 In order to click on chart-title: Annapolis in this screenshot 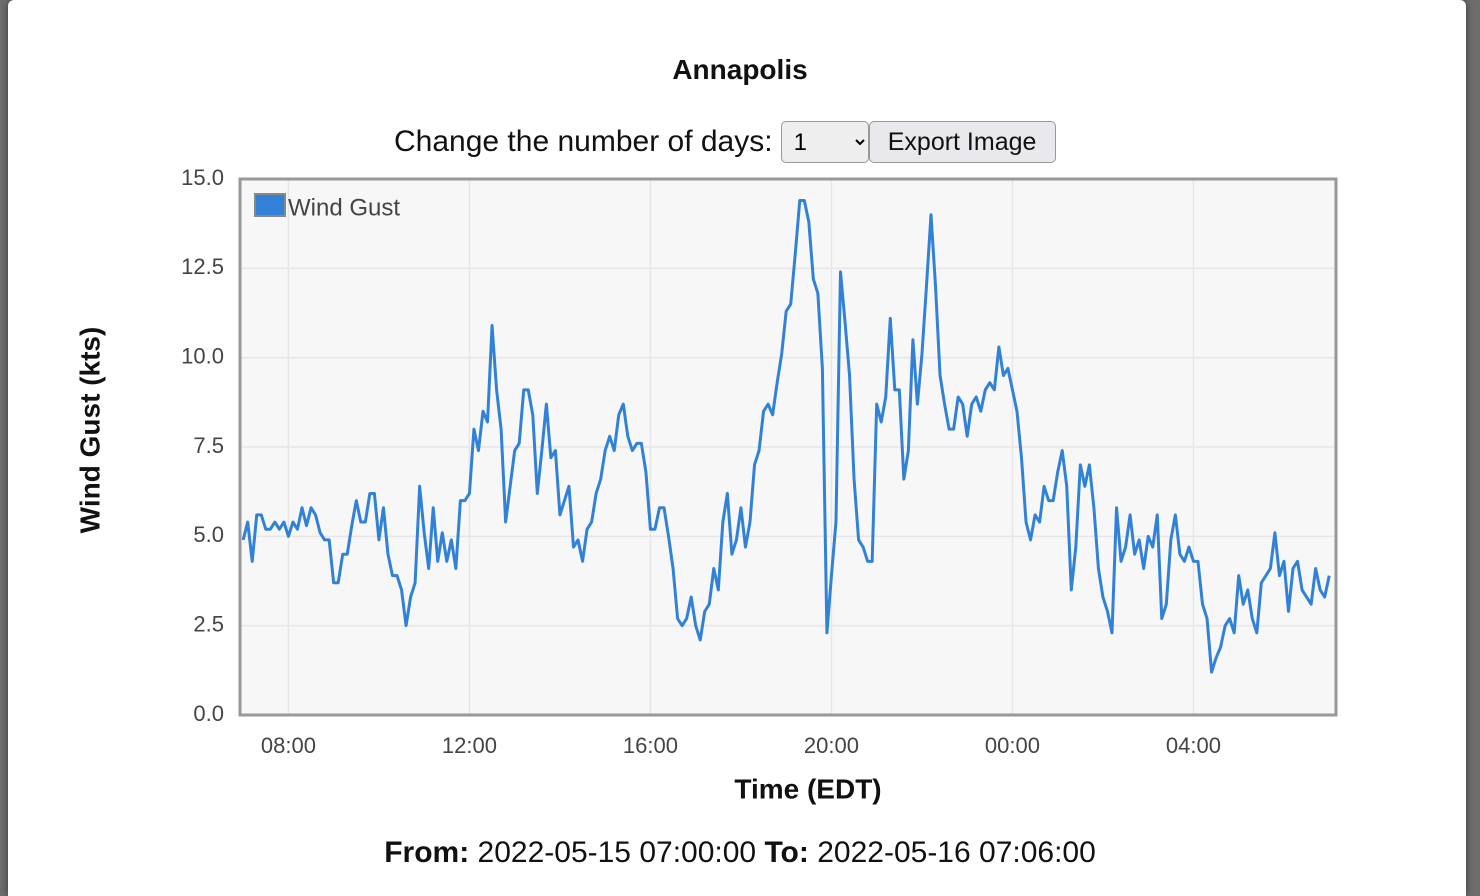, I will do `click(740, 69)`.